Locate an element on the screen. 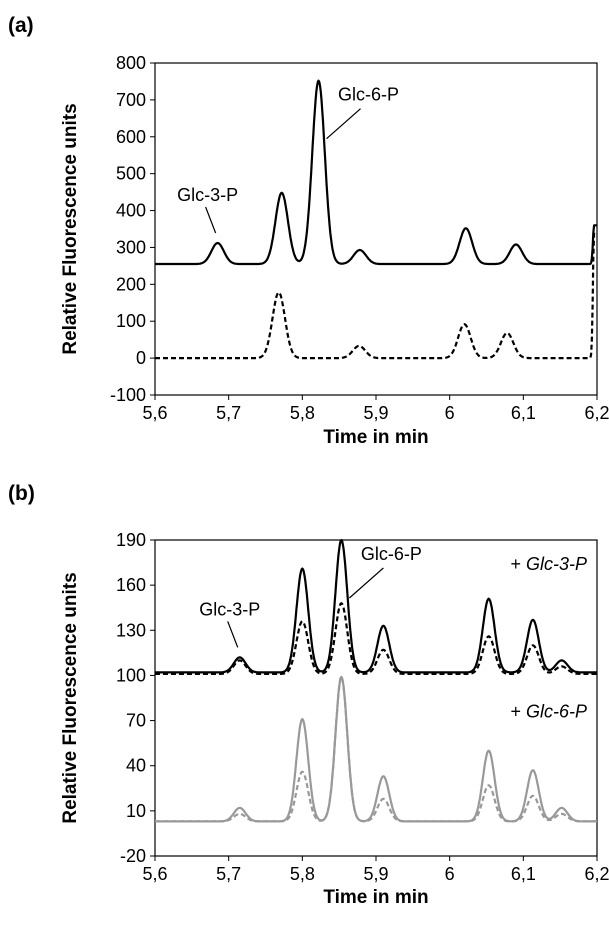  y-tick-label: -20 is located at coordinates (133, 856).